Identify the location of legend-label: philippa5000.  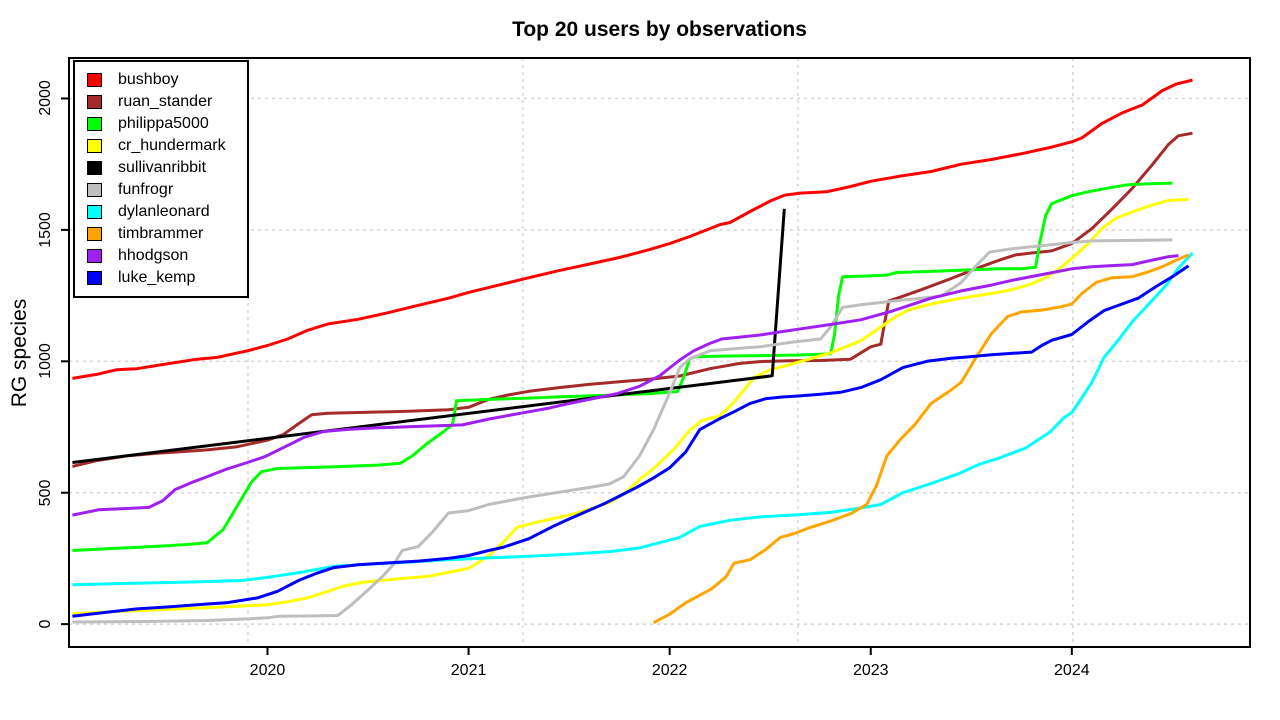
(163, 123).